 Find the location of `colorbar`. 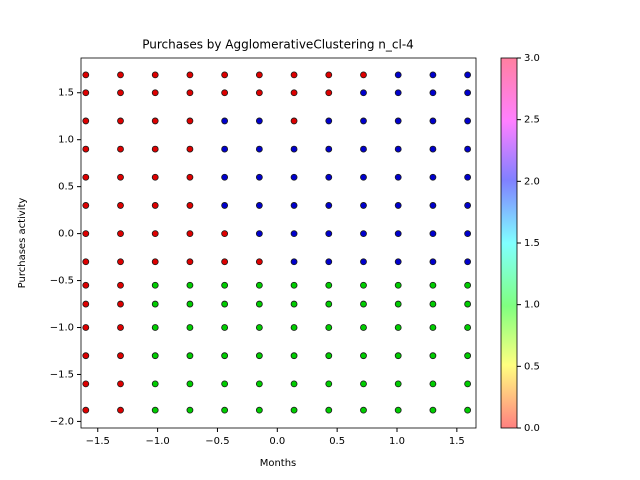

colorbar is located at coordinates (509, 243).